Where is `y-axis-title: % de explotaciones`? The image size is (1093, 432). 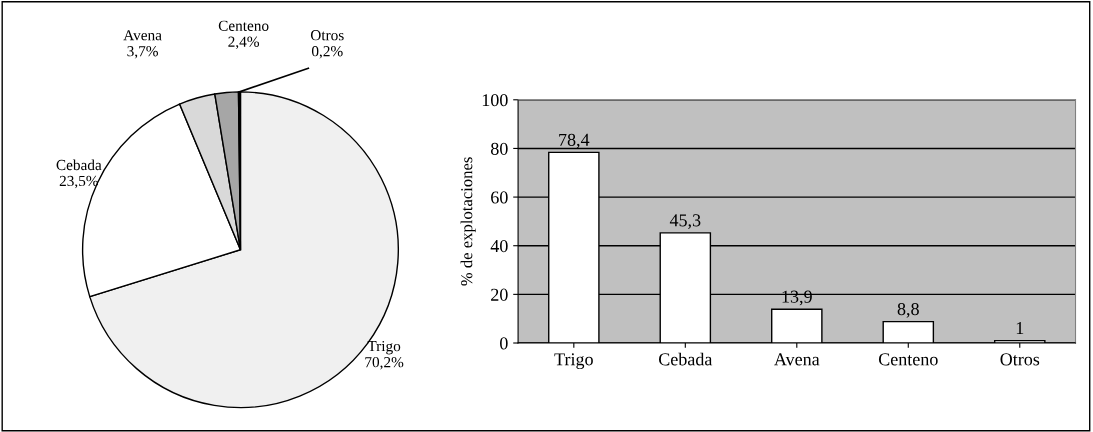
y-axis-title: % de explotaciones is located at coordinates (468, 221).